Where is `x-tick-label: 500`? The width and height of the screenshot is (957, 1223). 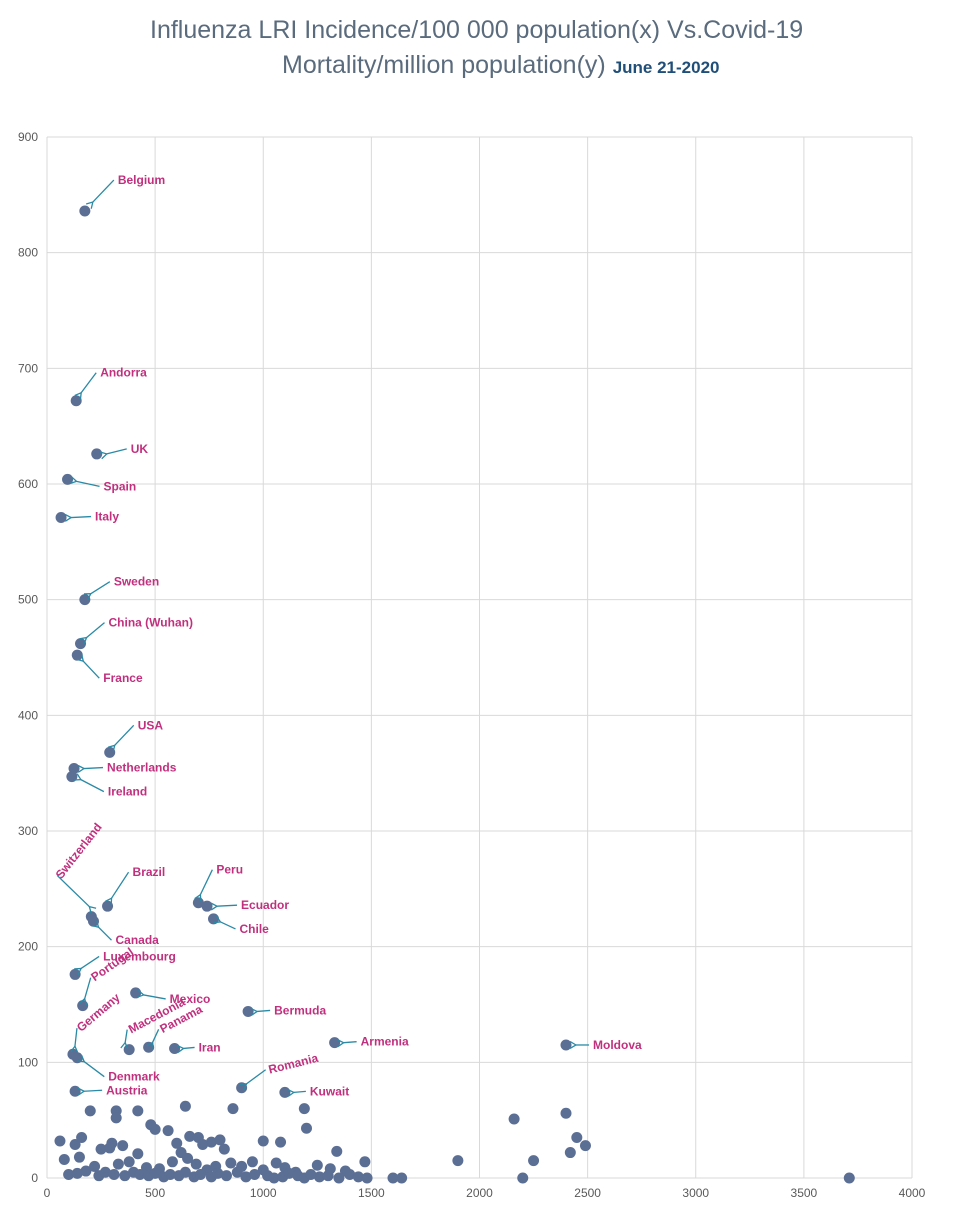 x-tick-label: 500 is located at coordinates (155, 1193).